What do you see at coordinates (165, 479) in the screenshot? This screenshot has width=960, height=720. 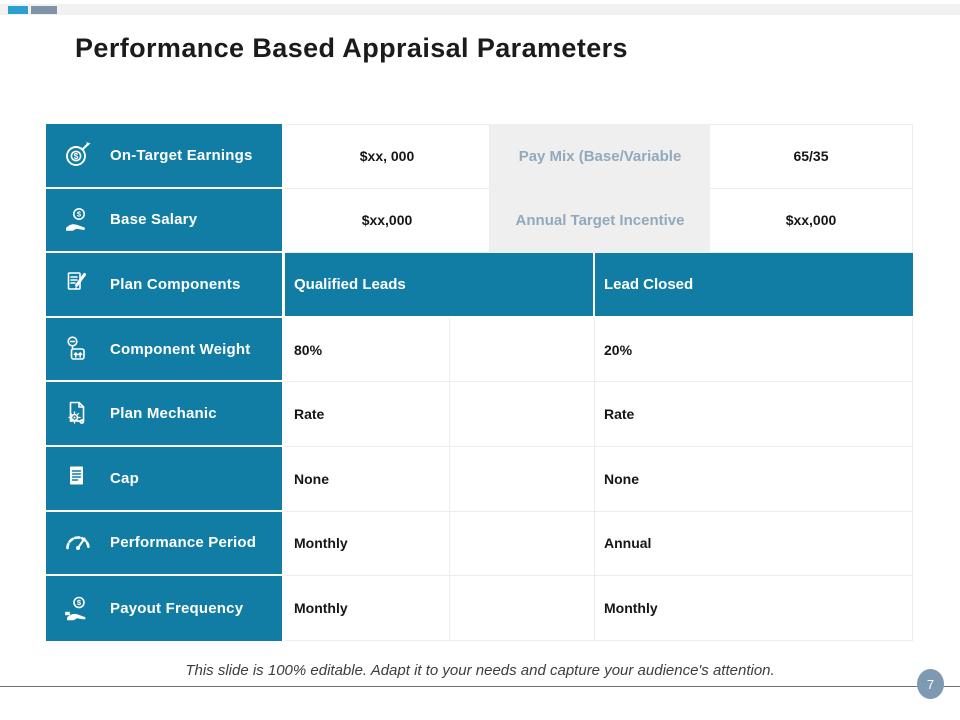 I see `row-header-cap: Cap` at bounding box center [165, 479].